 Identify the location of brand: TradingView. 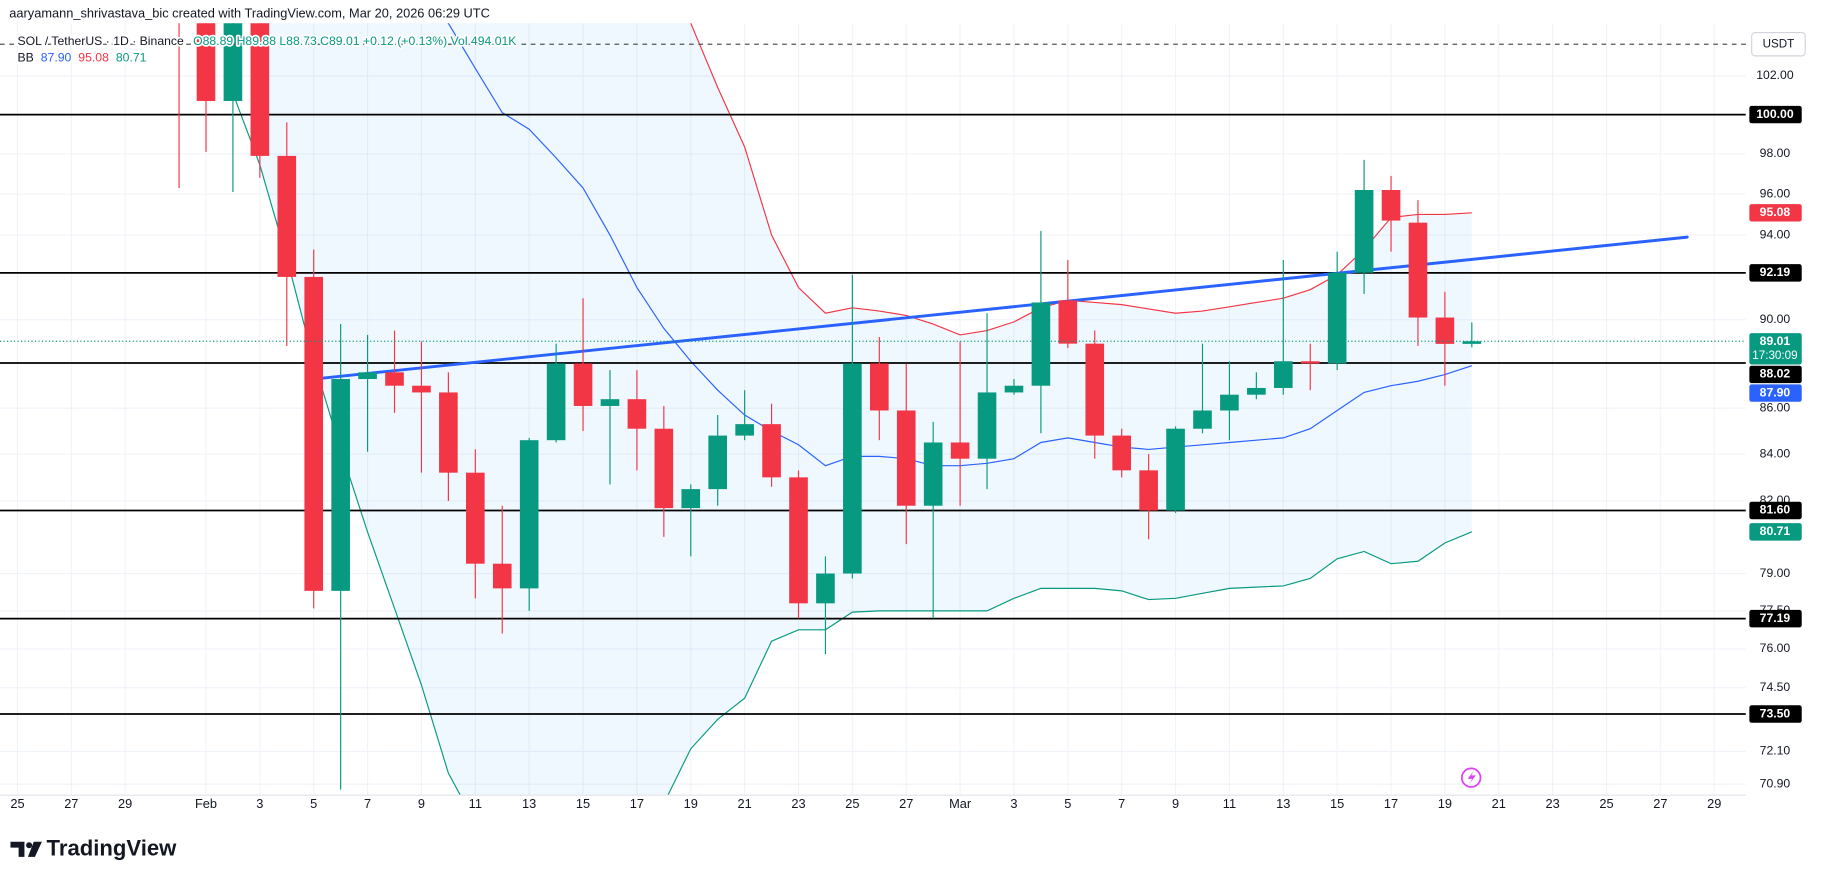
(112, 848).